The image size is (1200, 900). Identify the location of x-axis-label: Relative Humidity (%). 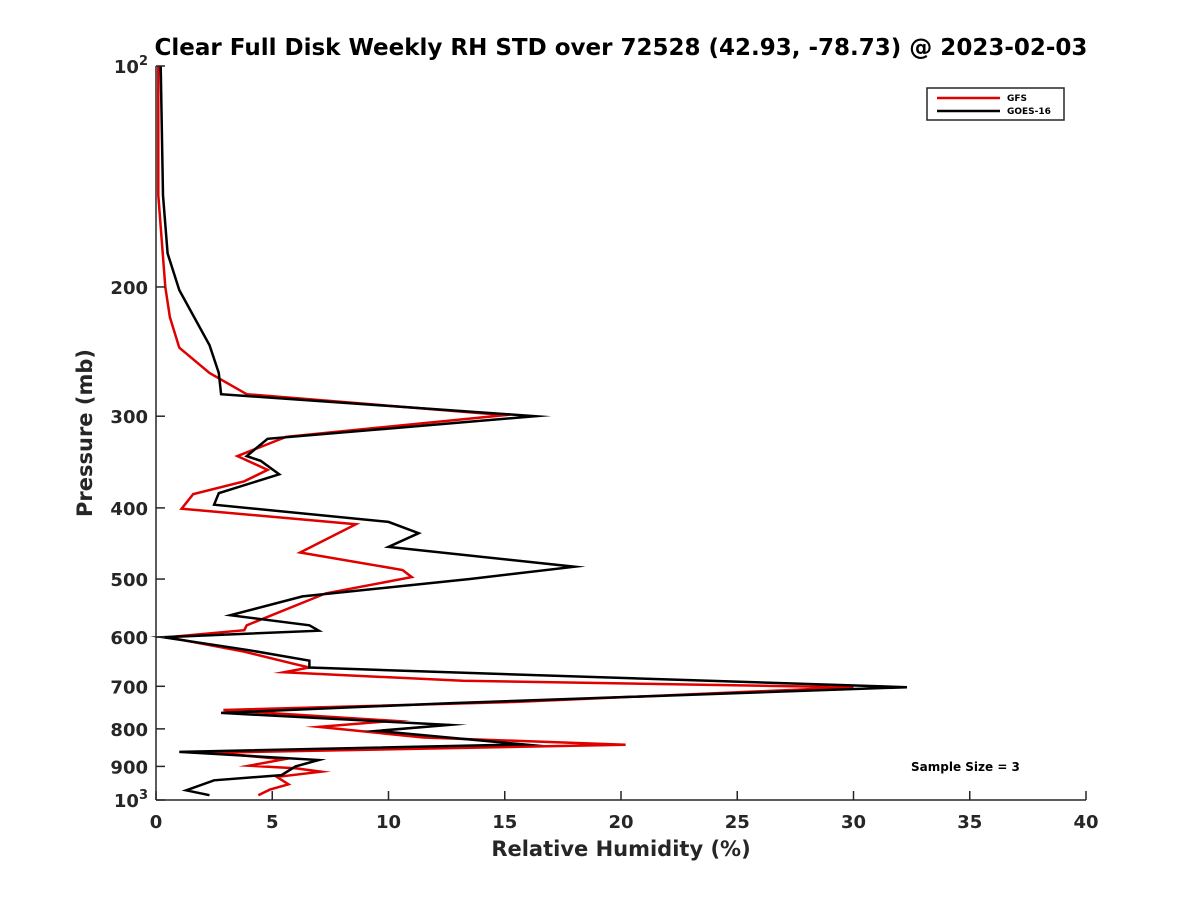
(620, 849).